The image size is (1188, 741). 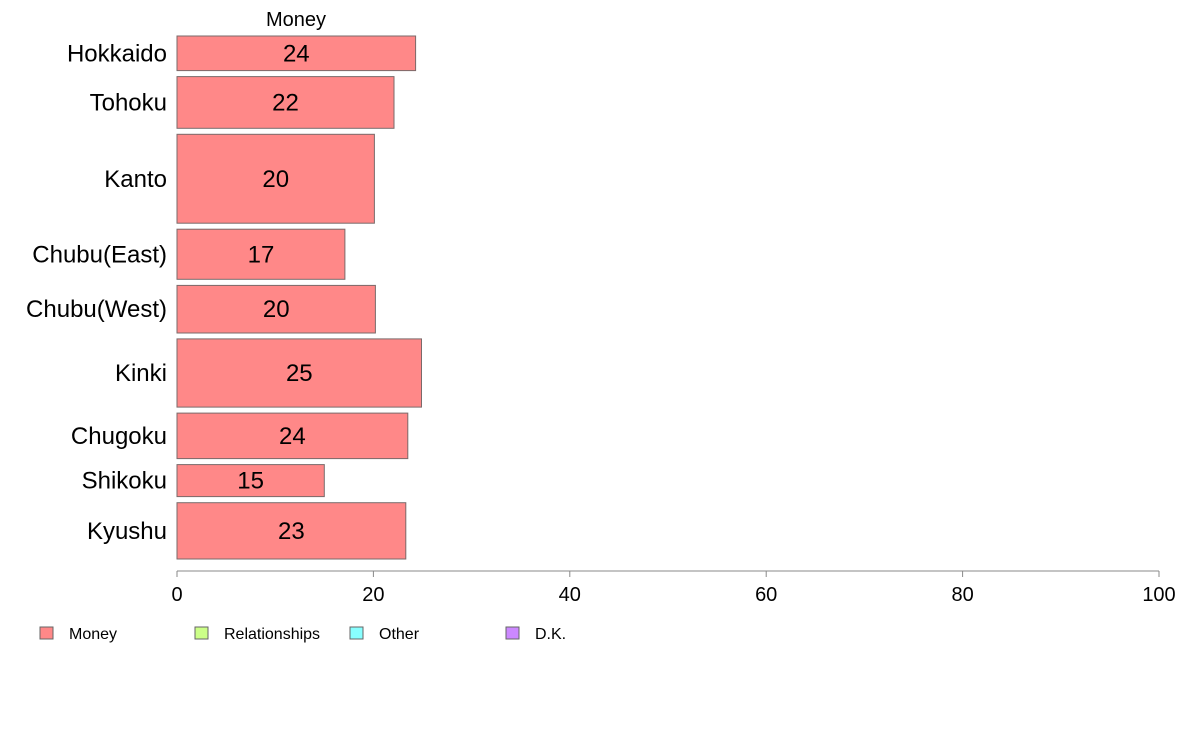 I want to click on category-label: Chubu(East), so click(x=99, y=254).